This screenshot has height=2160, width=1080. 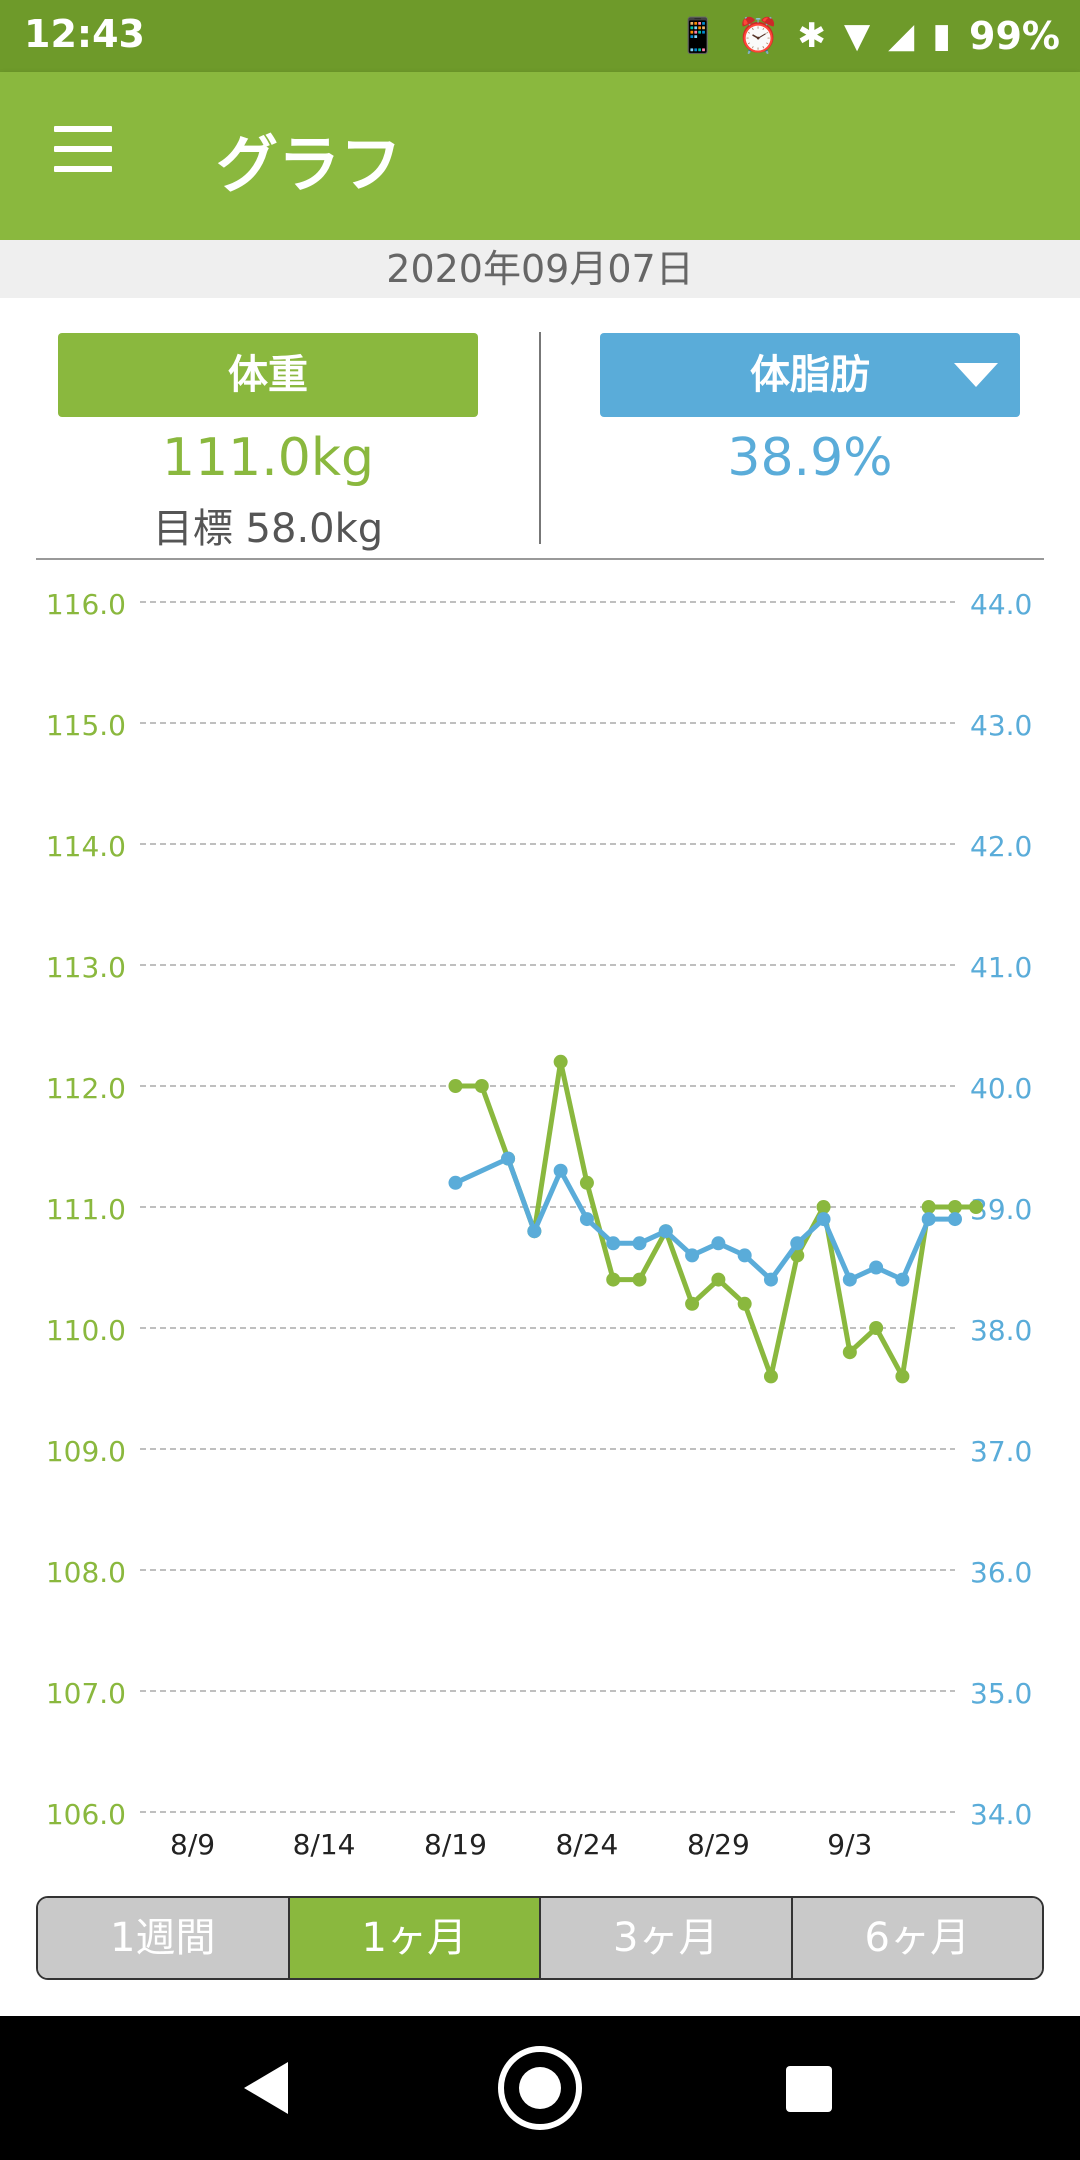 What do you see at coordinates (86, 1693) in the screenshot?
I see `left-axis-tick-label: 107.0` at bounding box center [86, 1693].